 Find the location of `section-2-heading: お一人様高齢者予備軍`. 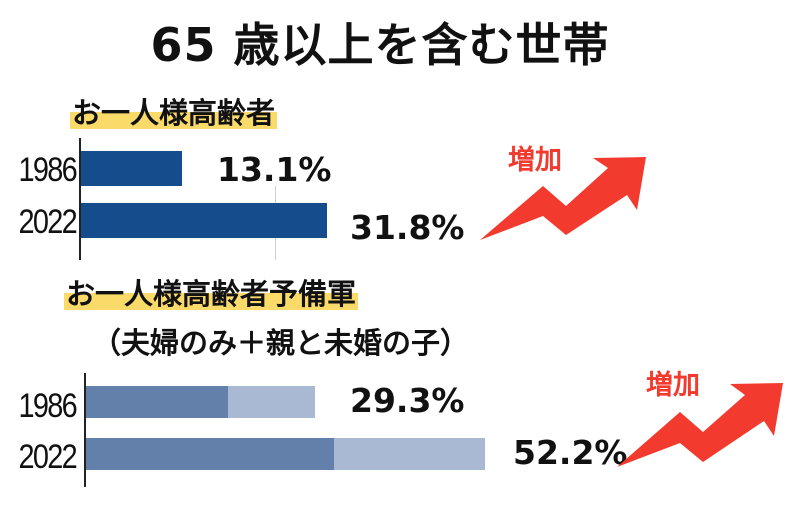

section-2-heading: お一人様高齢者予備軍 is located at coordinates (211, 294).